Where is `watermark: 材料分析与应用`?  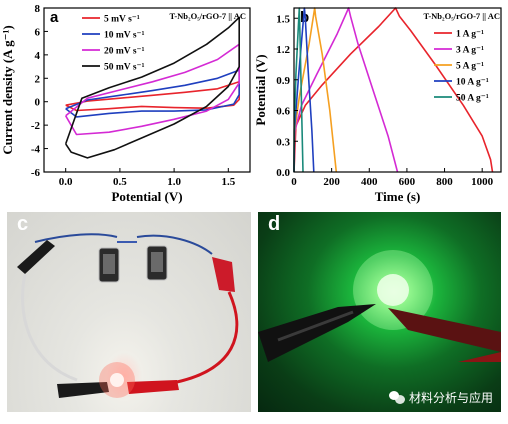
watermark: 材料分析与应用 is located at coordinates (440, 397).